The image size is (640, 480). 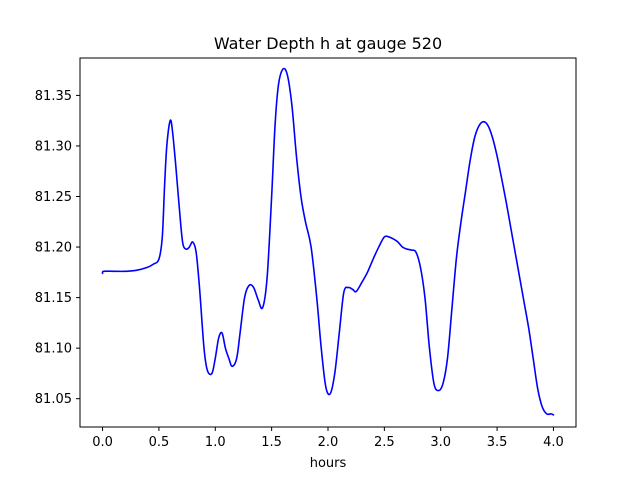 I want to click on y-tick-label: 81.35, so click(x=53, y=96).